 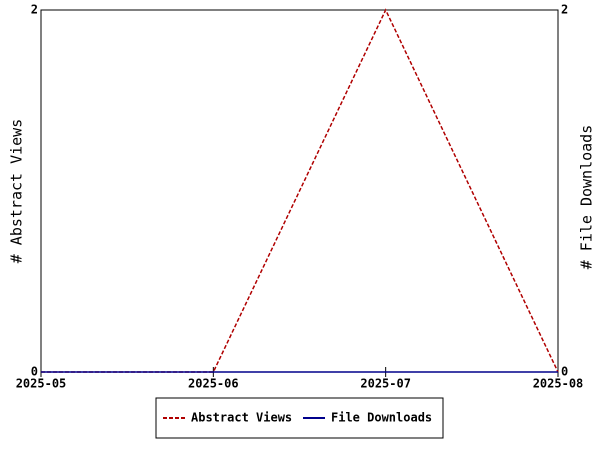 I want to click on y-tick-label: 0, so click(x=34, y=372).